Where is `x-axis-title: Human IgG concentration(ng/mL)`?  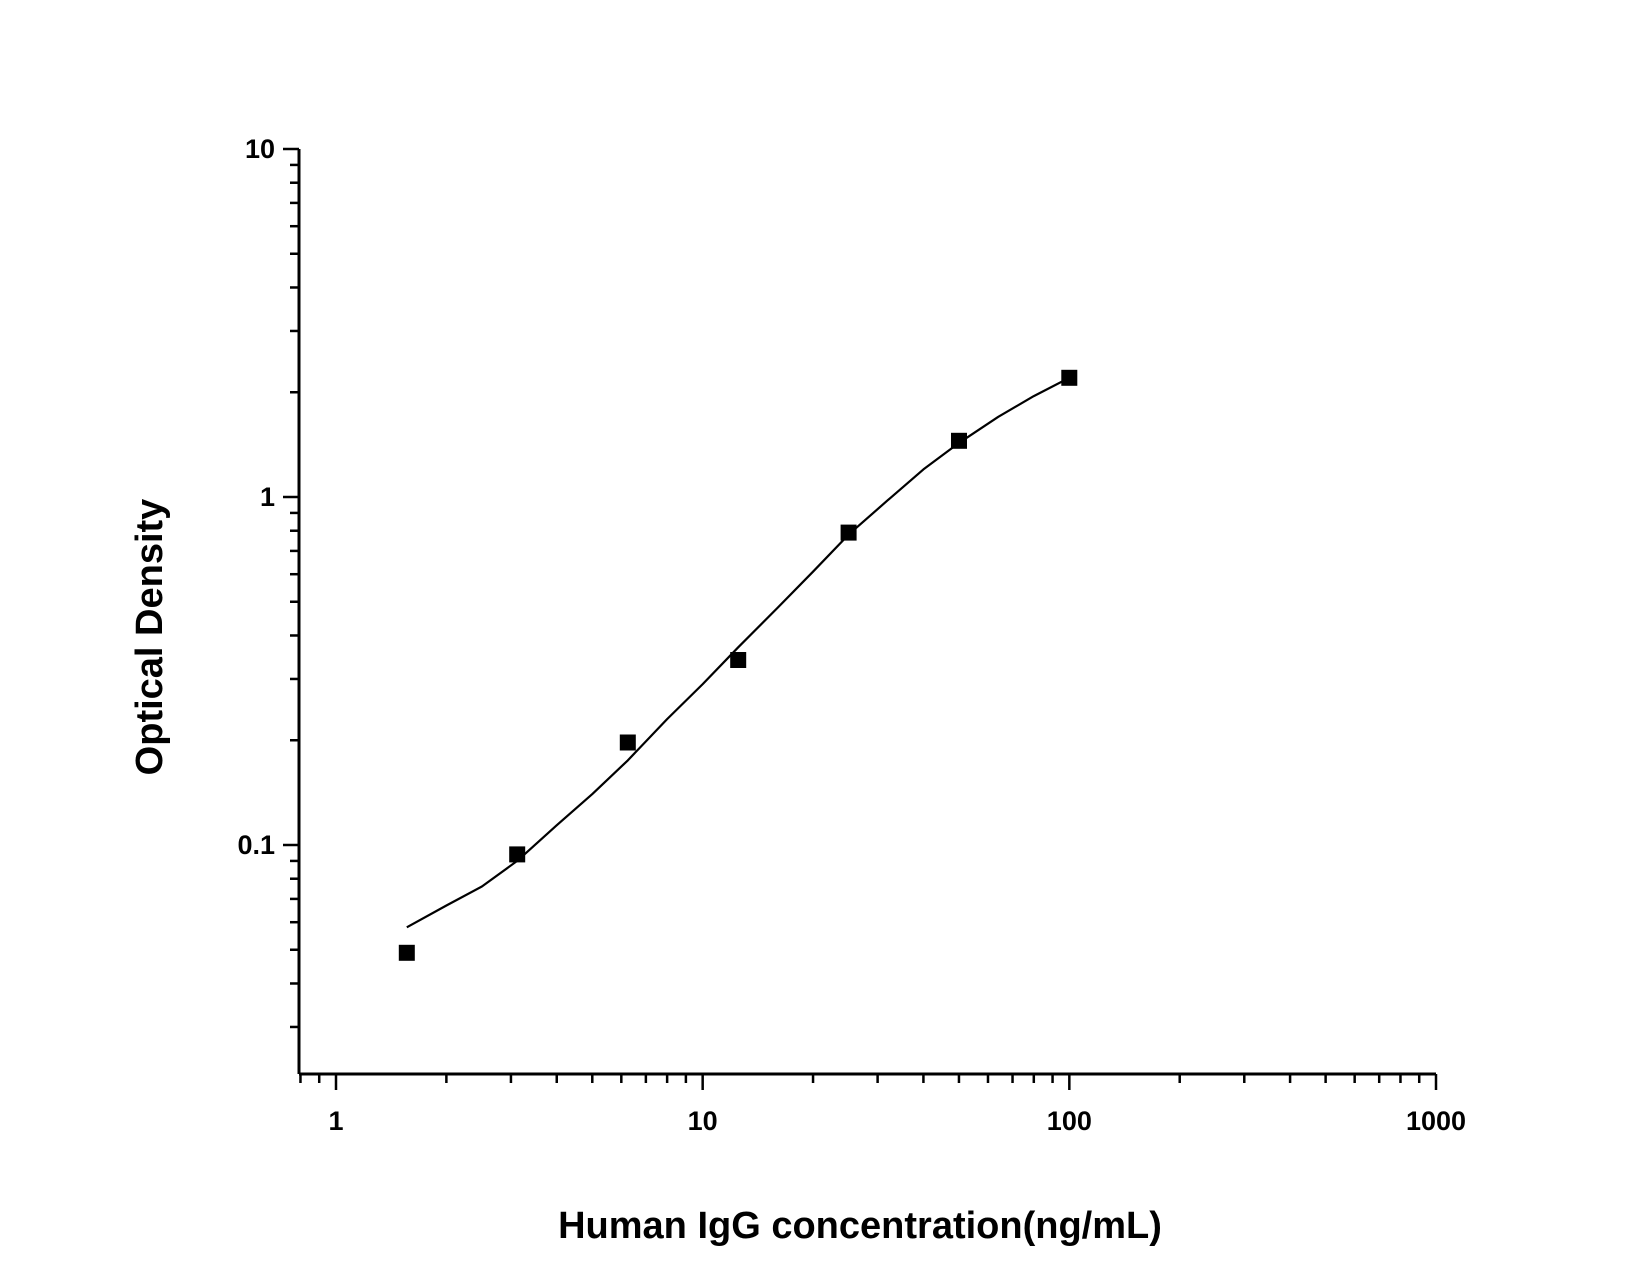
x-axis-title: Human IgG concentration(ng/mL) is located at coordinates (860, 1226).